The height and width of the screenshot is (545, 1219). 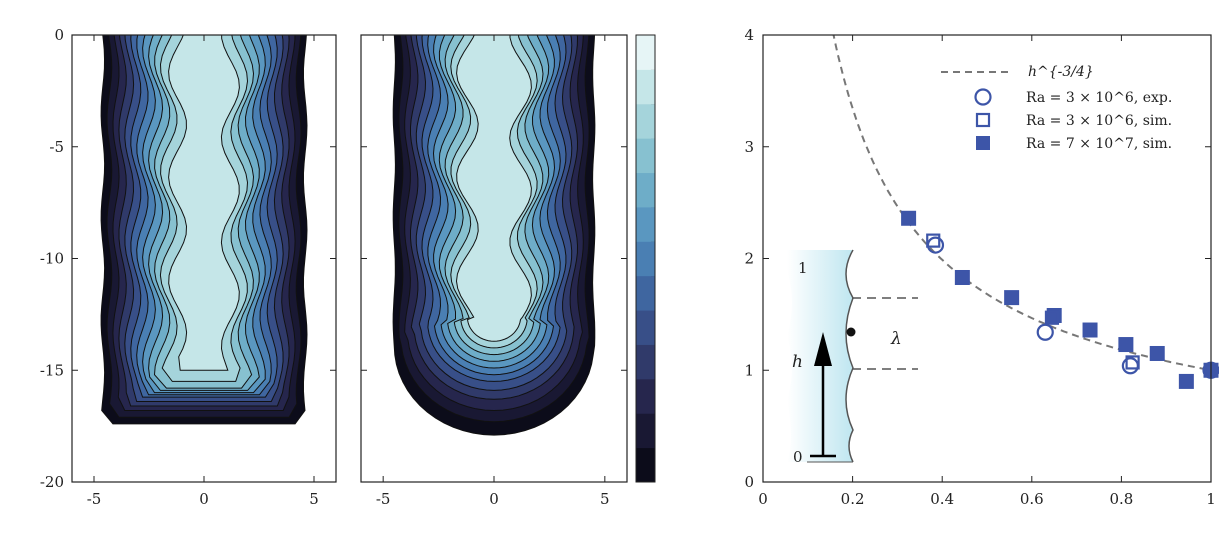 What do you see at coordinates (983, 97) in the screenshot?
I see `legend-swatch-exp` at bounding box center [983, 97].